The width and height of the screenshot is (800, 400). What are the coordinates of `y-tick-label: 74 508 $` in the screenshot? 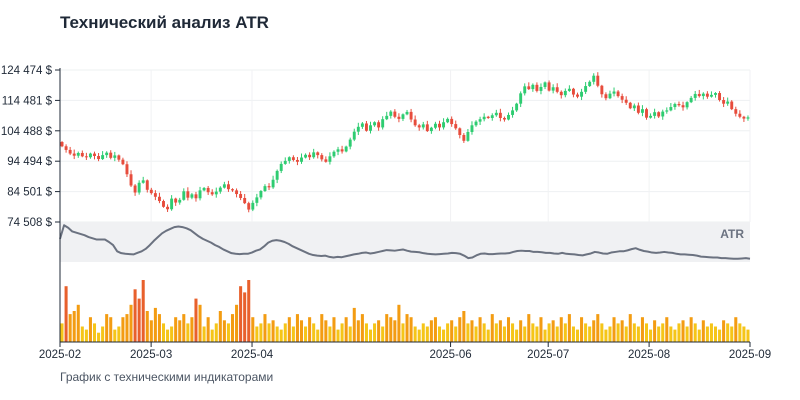 It's located at (29, 223).